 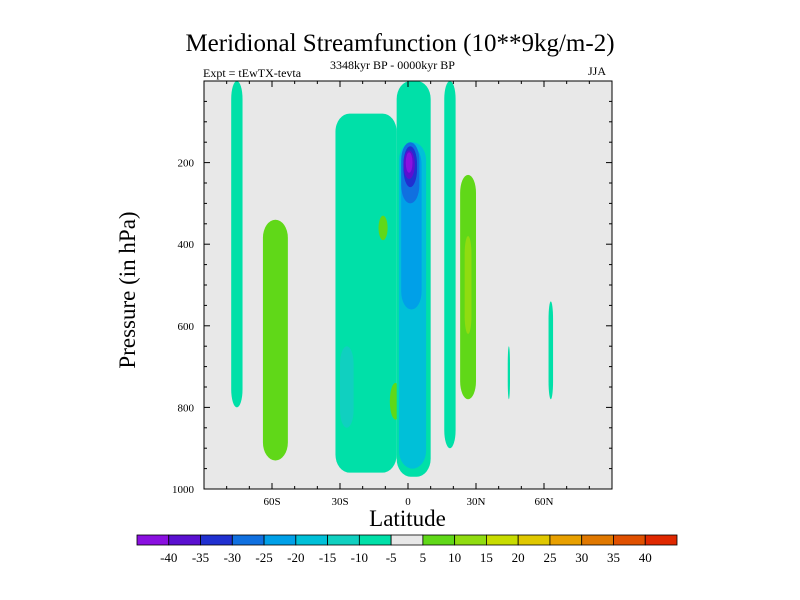 I want to click on y-tick-label: 800, so click(x=186, y=408).